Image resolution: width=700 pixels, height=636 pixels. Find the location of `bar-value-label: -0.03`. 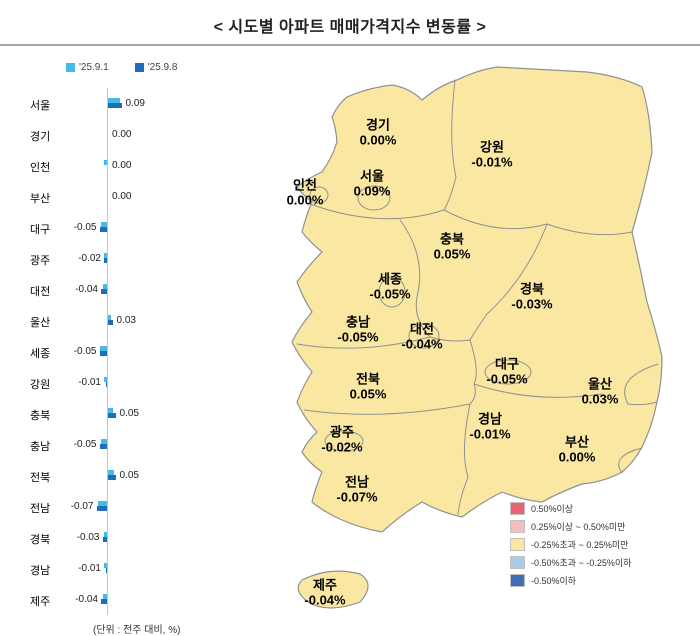

bar-value-label: -0.03 is located at coordinates (88, 537).